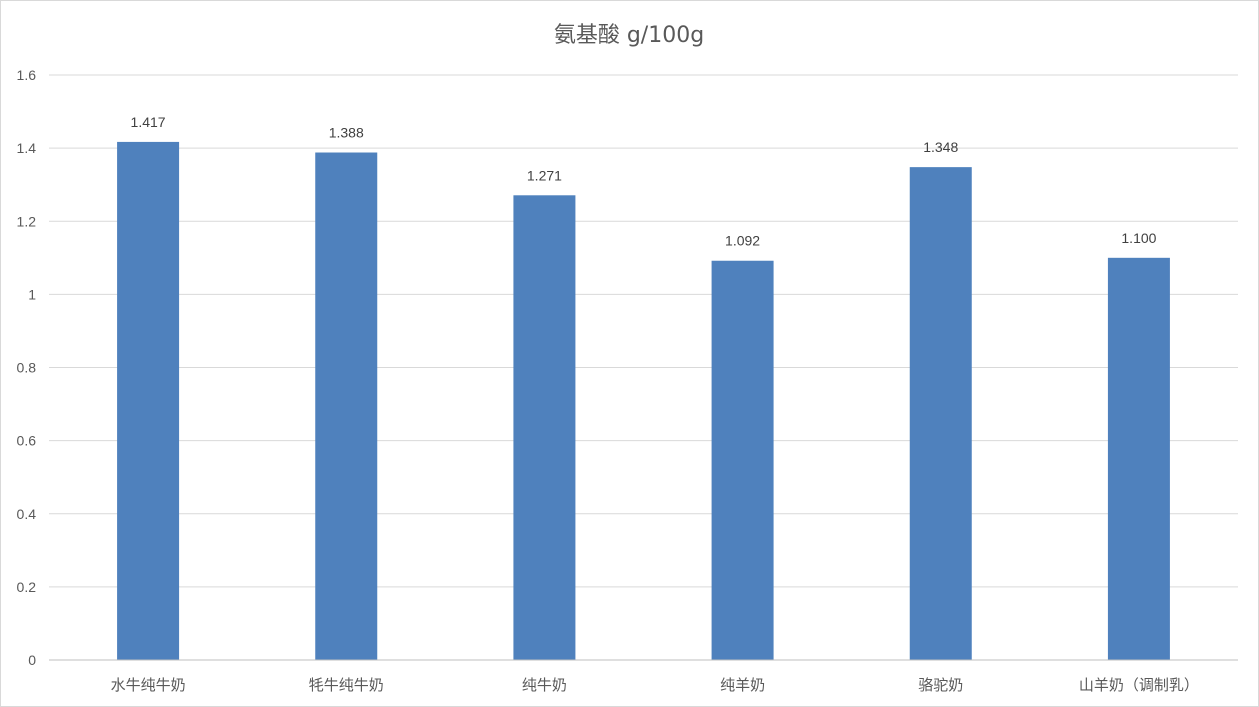 Image resolution: width=1259 pixels, height=707 pixels. Describe the element at coordinates (148, 685) in the screenshot. I see `category-label: 水牛纯牛奶` at that location.